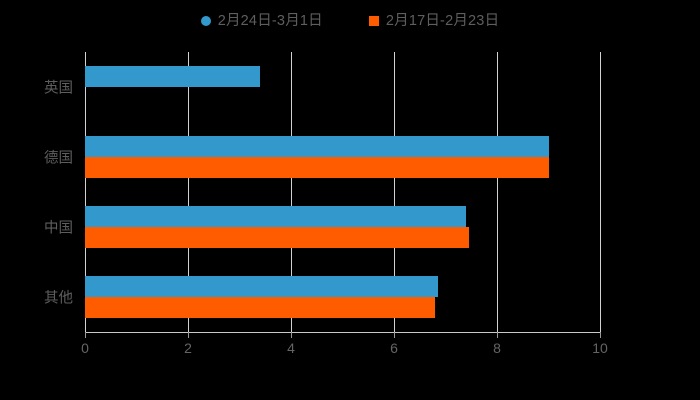 The width and height of the screenshot is (700, 400). Describe the element at coordinates (58, 228) in the screenshot. I see `category-label: 中国` at that location.